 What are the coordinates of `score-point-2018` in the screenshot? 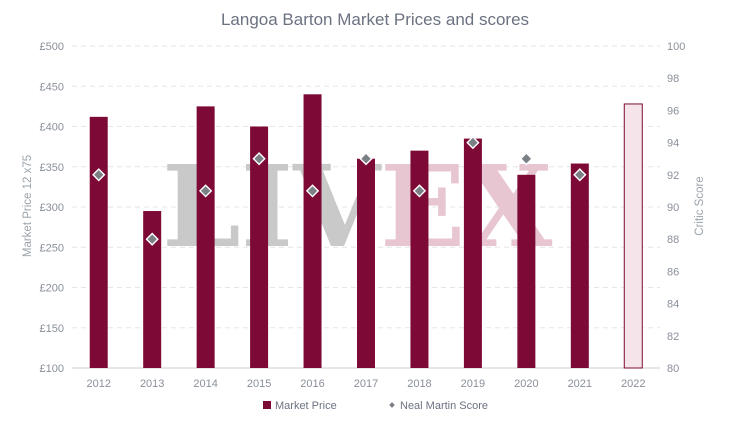 It's located at (419, 191).